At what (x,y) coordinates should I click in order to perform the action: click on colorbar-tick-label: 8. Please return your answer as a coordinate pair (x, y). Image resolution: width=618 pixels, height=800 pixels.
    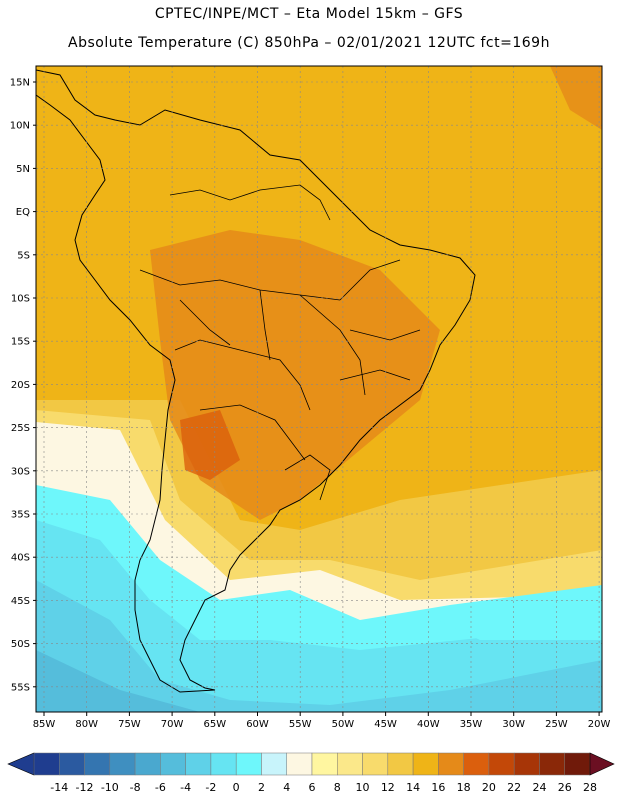
    Looking at the image, I should click on (337, 787).